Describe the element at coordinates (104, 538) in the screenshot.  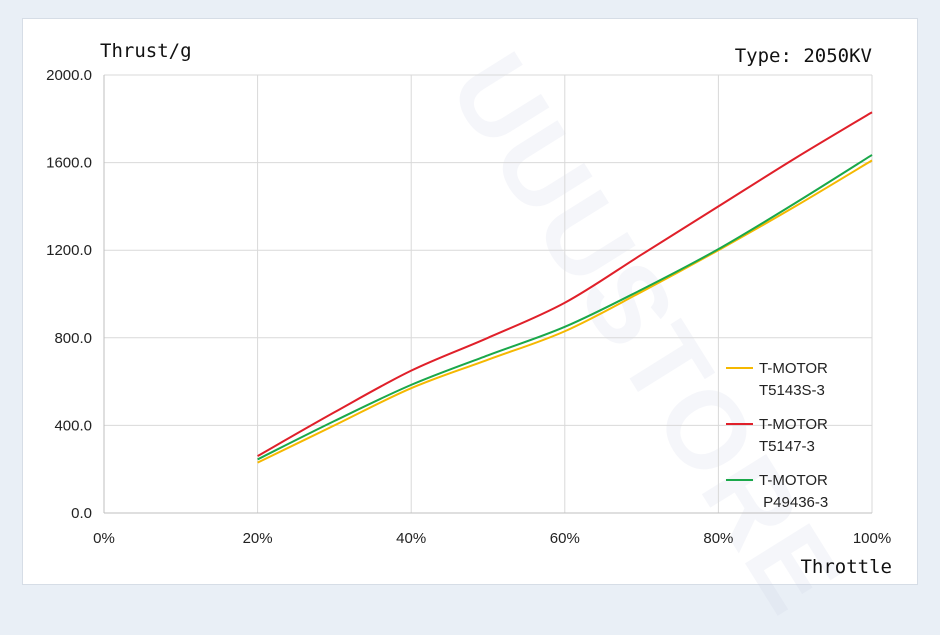
I see `x-tick-label: 0%` at that location.